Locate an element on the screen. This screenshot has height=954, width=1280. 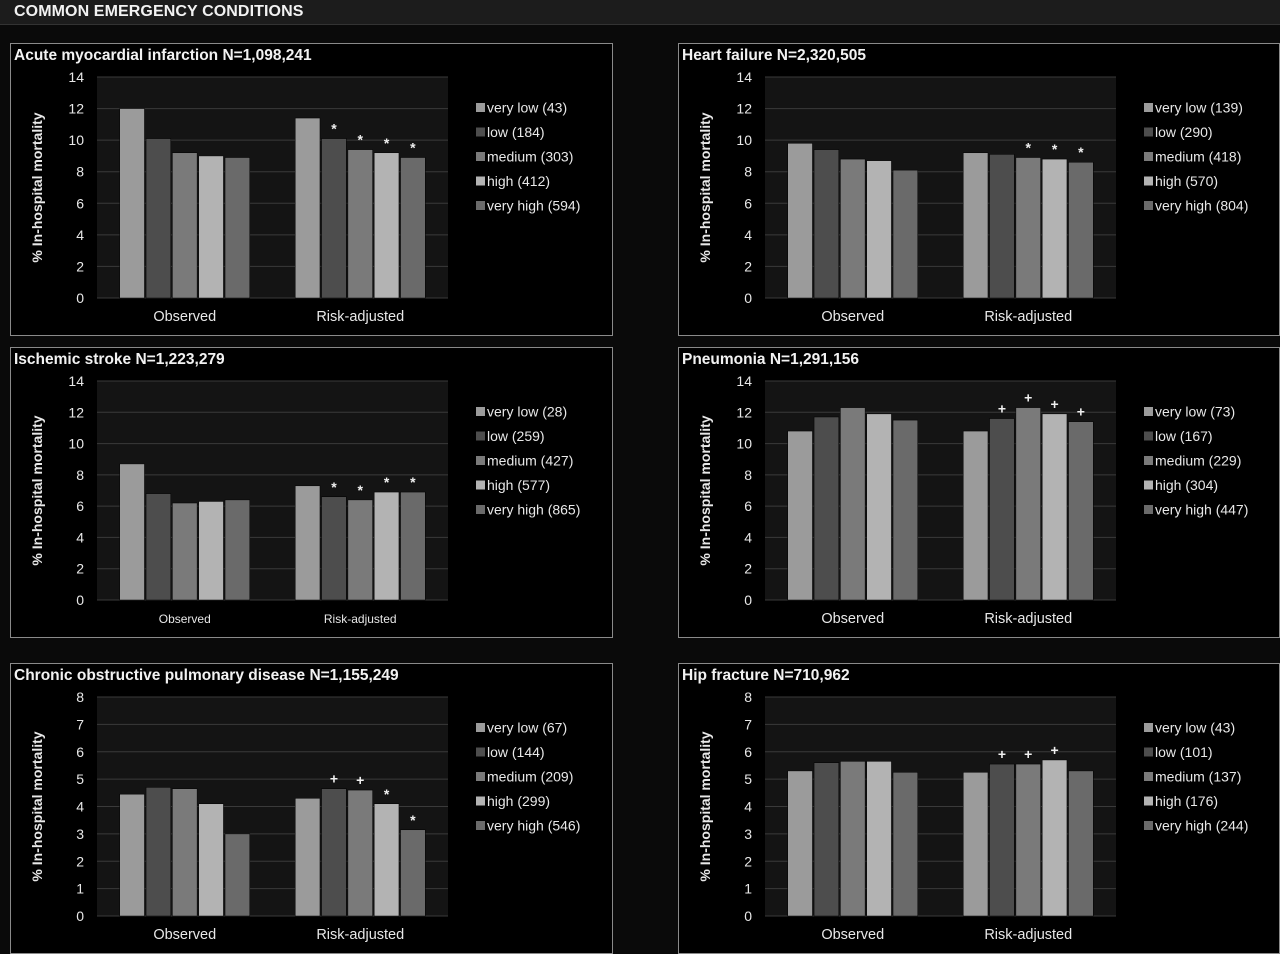
legend-label: low (184) is located at coordinates (516, 132).